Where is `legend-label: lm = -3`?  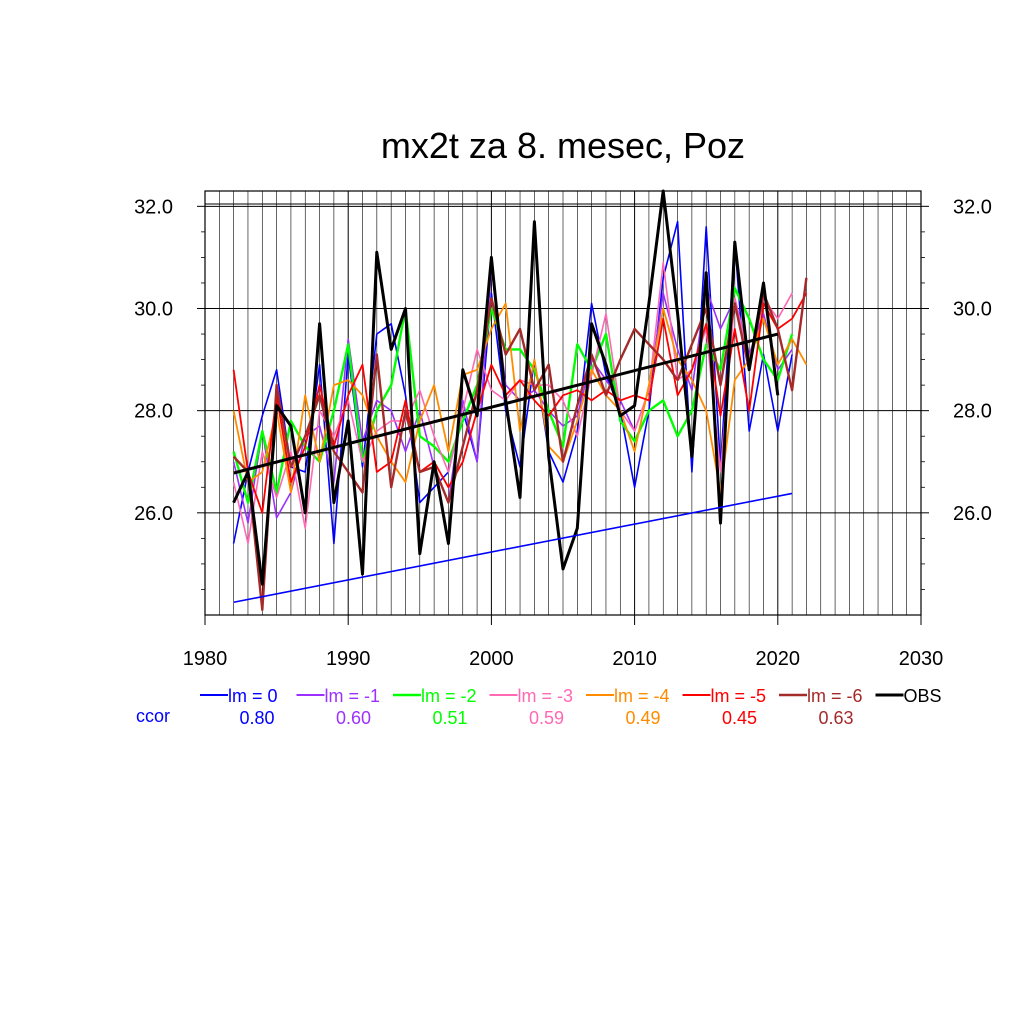 legend-label: lm = -3 is located at coordinates (546, 696).